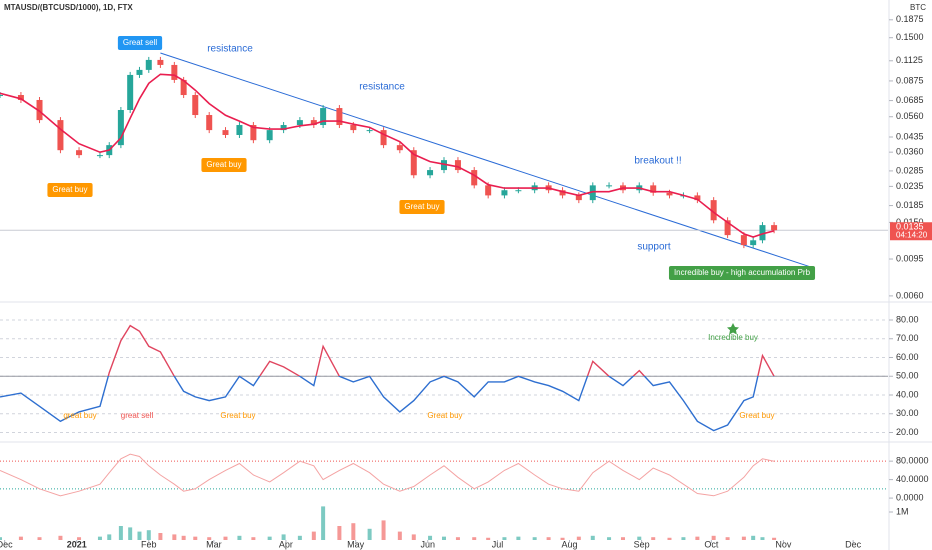 This screenshot has width=932, height=550. What do you see at coordinates (783, 544) in the screenshot?
I see `x-tick-label: Nov` at bounding box center [783, 544].